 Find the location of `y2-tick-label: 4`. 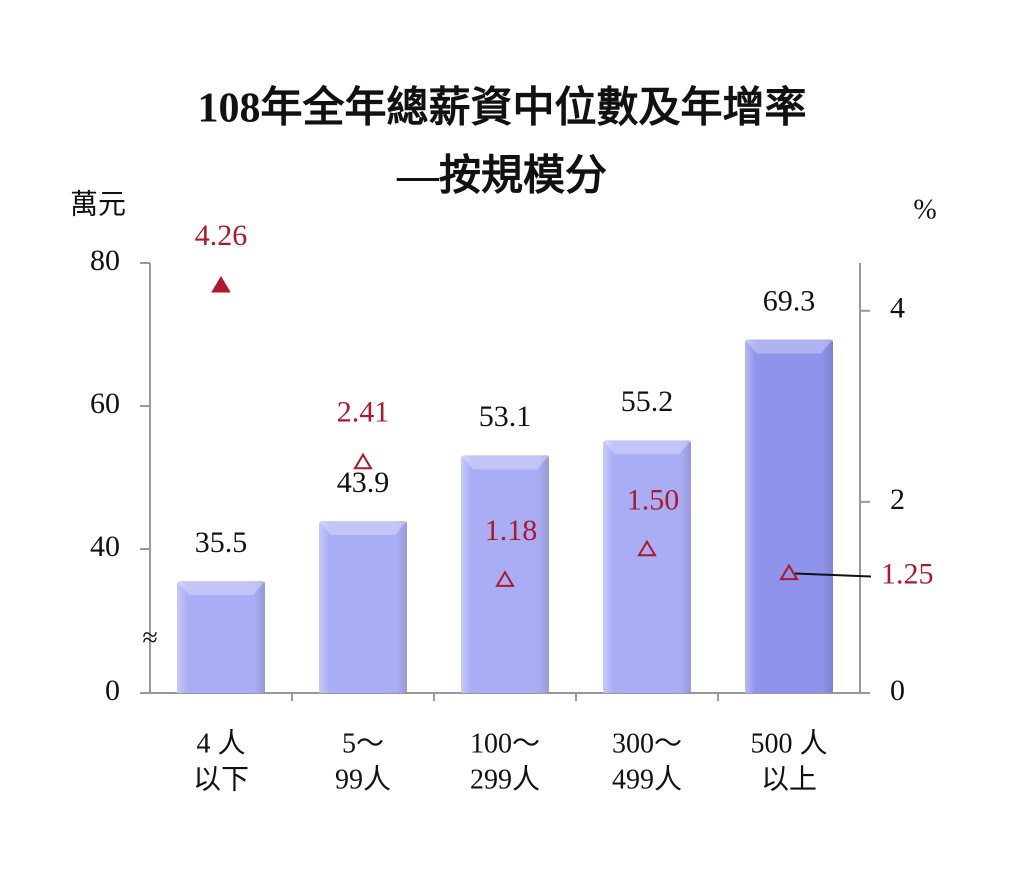

y2-tick-label: 4 is located at coordinates (897, 308).